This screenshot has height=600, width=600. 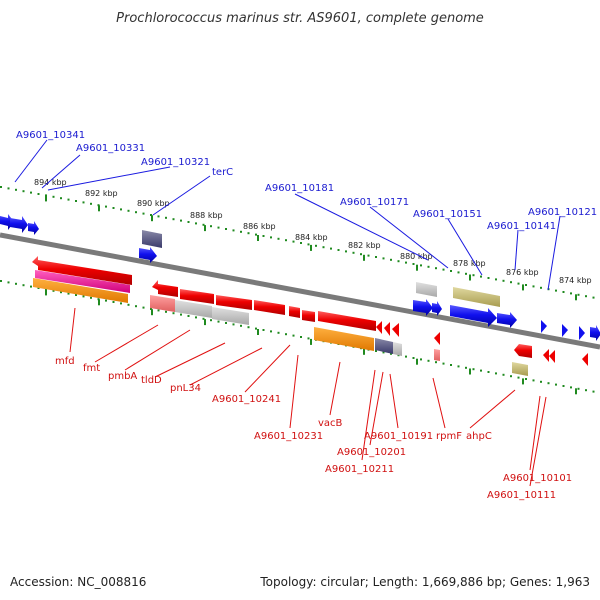 What do you see at coordinates (269, 307) in the screenshot?
I see `feature-pnL34` at bounding box center [269, 307].